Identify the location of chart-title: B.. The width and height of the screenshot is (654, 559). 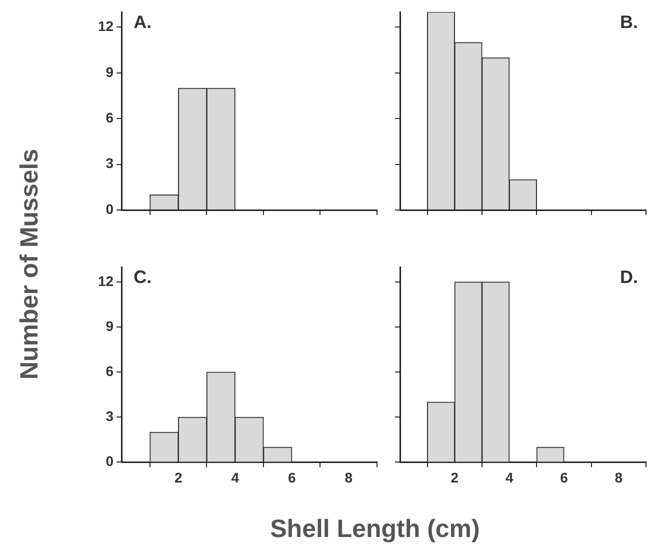
(629, 22).